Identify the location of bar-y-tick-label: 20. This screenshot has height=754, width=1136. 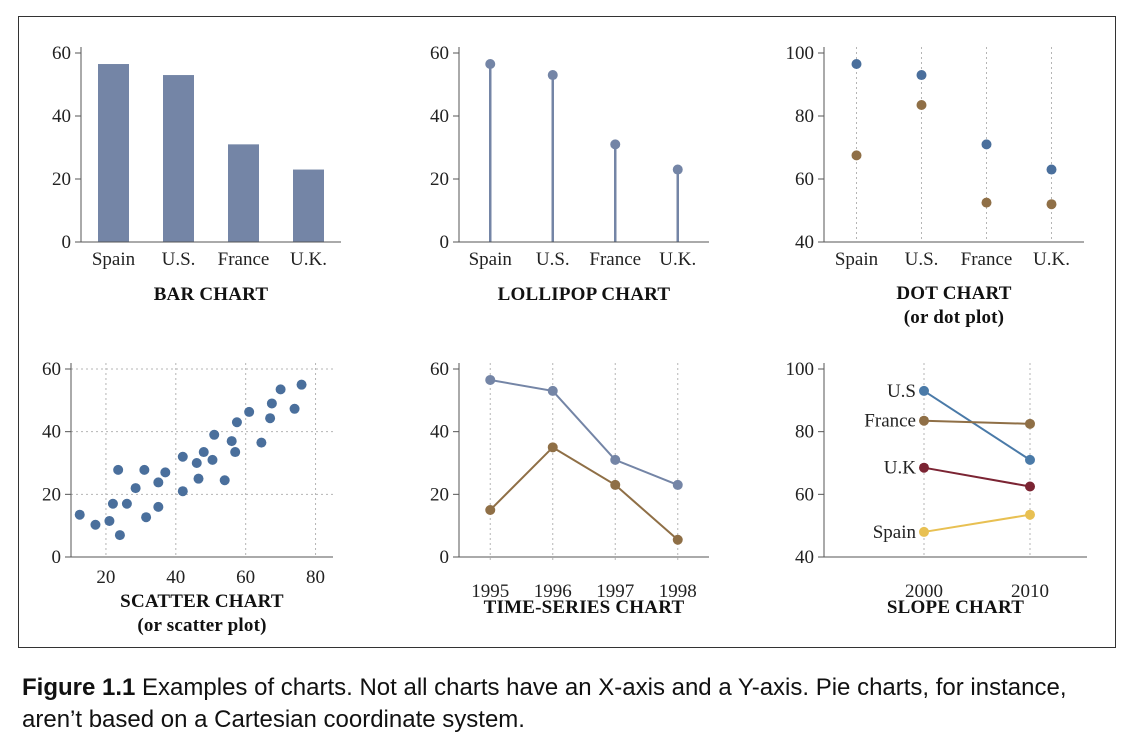
(61, 179).